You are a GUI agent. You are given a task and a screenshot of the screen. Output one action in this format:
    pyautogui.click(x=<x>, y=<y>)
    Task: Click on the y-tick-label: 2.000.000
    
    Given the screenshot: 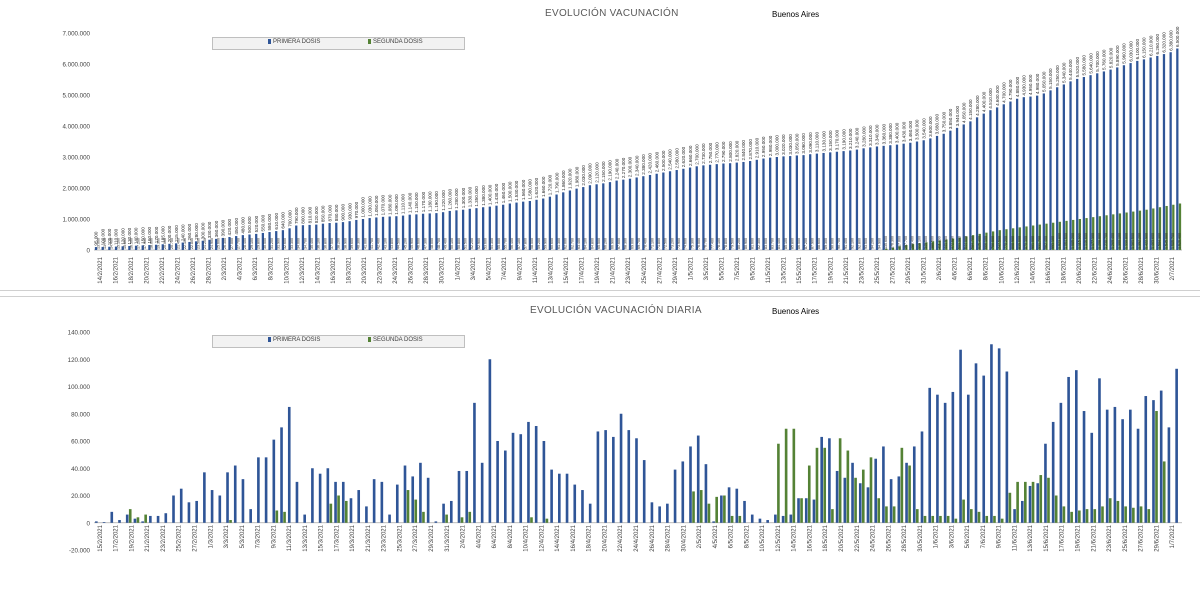 What is the action you would take?
    pyautogui.click(x=76, y=189)
    